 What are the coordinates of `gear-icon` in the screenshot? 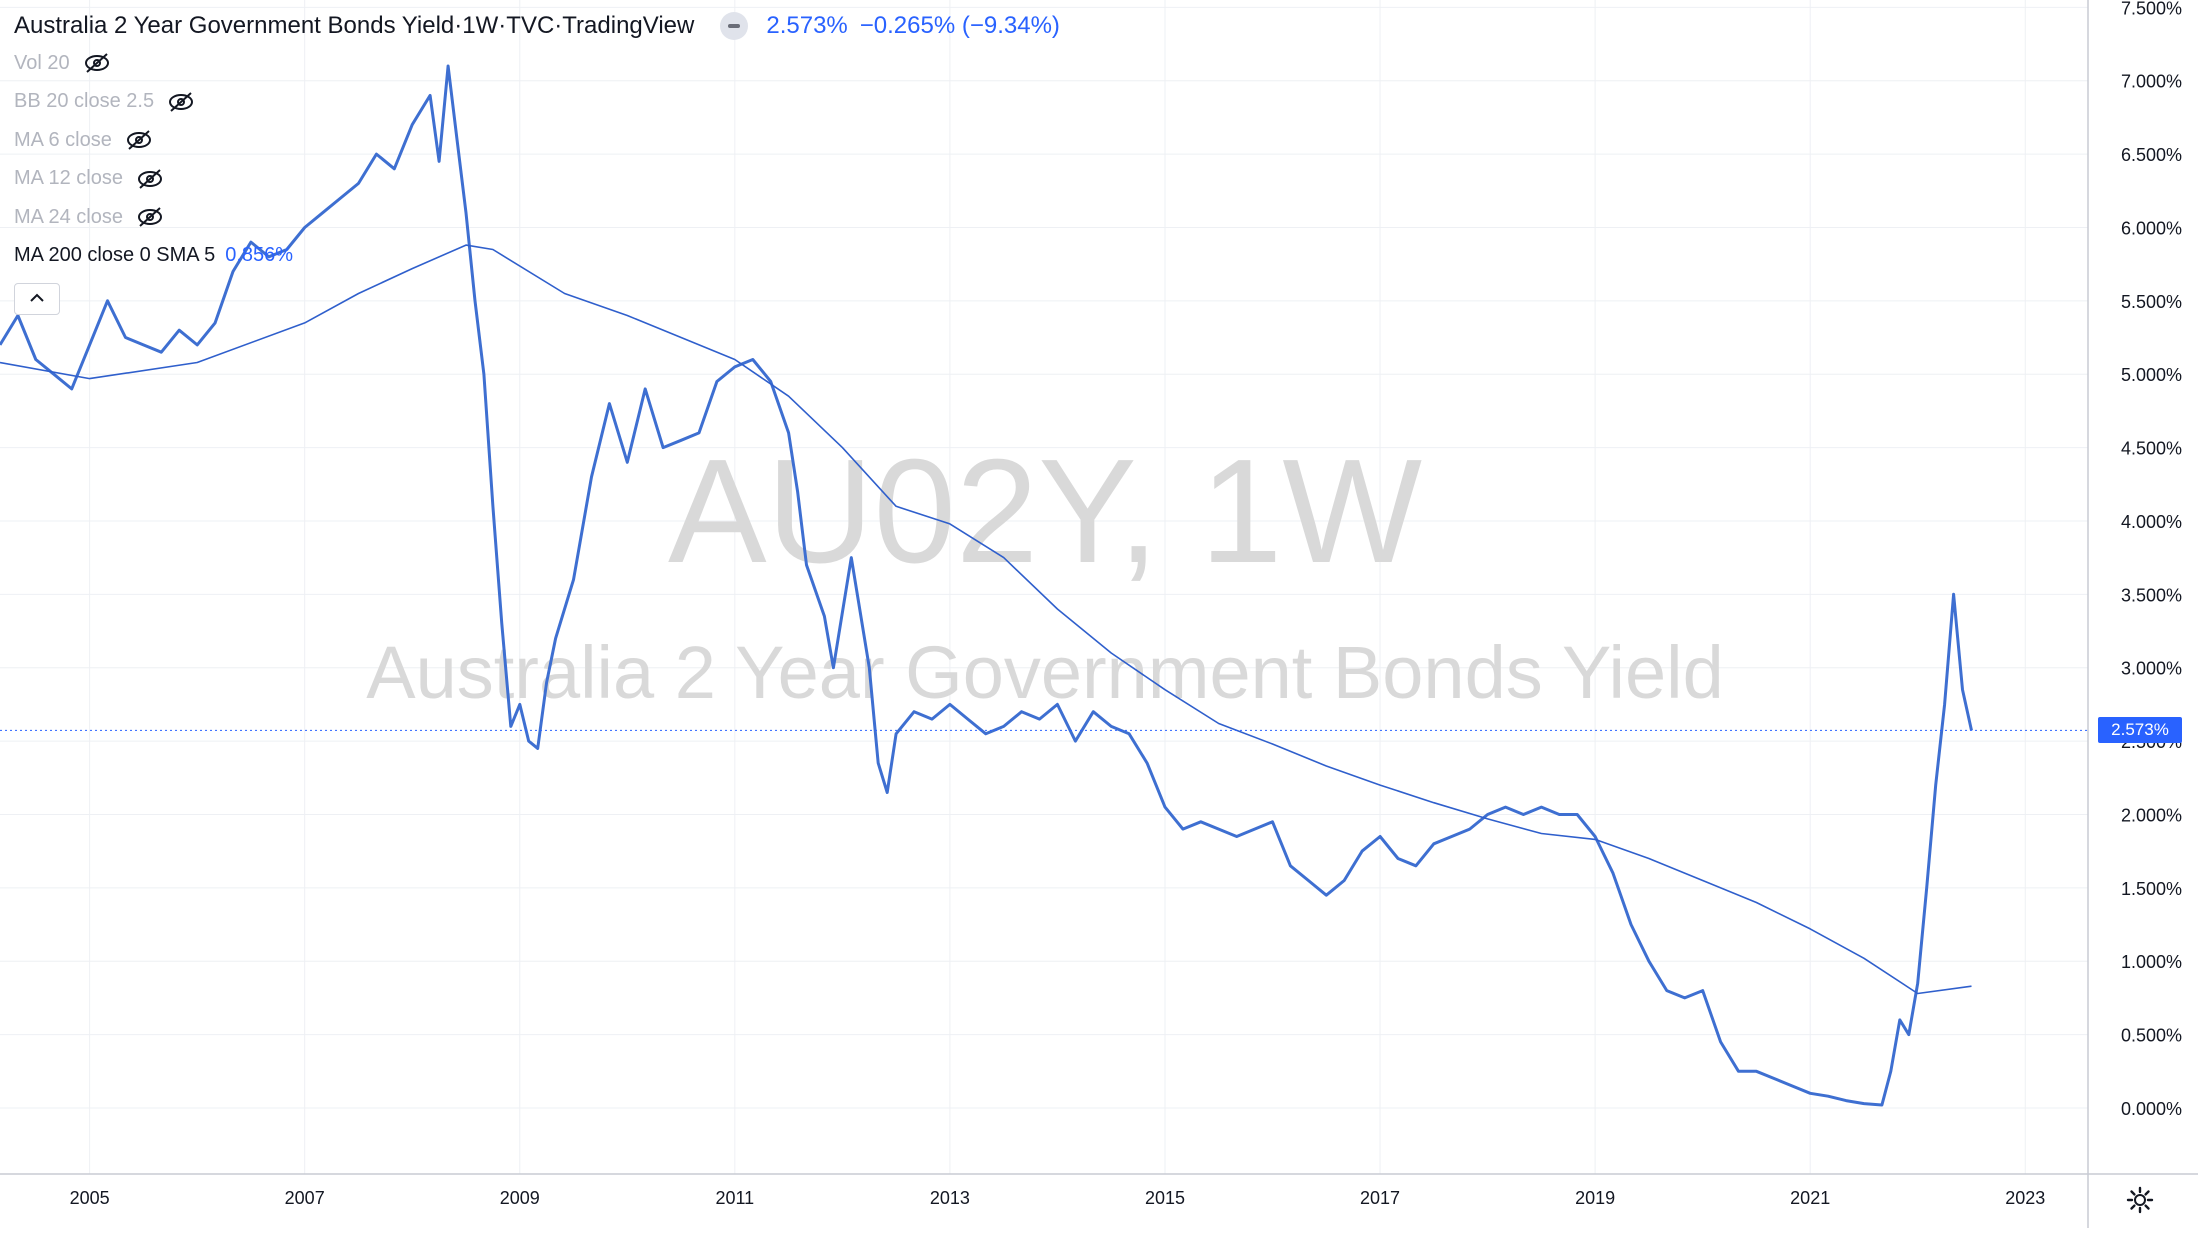 It's located at (2140, 1202).